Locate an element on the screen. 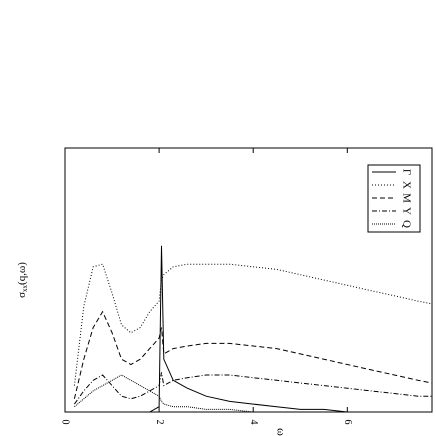  legend-label: Y is located at coordinates (406, 211).